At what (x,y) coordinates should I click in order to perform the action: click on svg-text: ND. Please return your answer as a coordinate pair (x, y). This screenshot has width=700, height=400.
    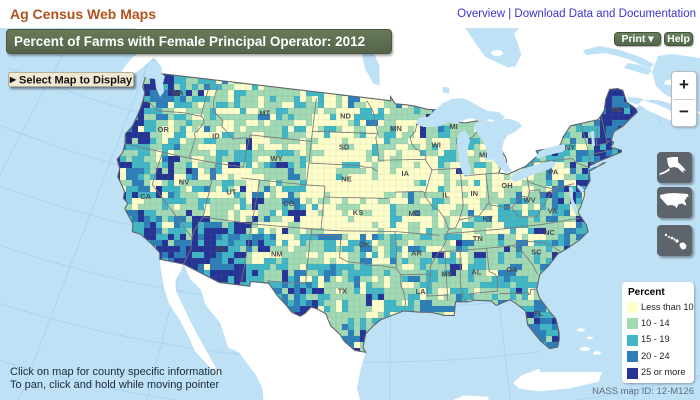
    Looking at the image, I should click on (345, 115).